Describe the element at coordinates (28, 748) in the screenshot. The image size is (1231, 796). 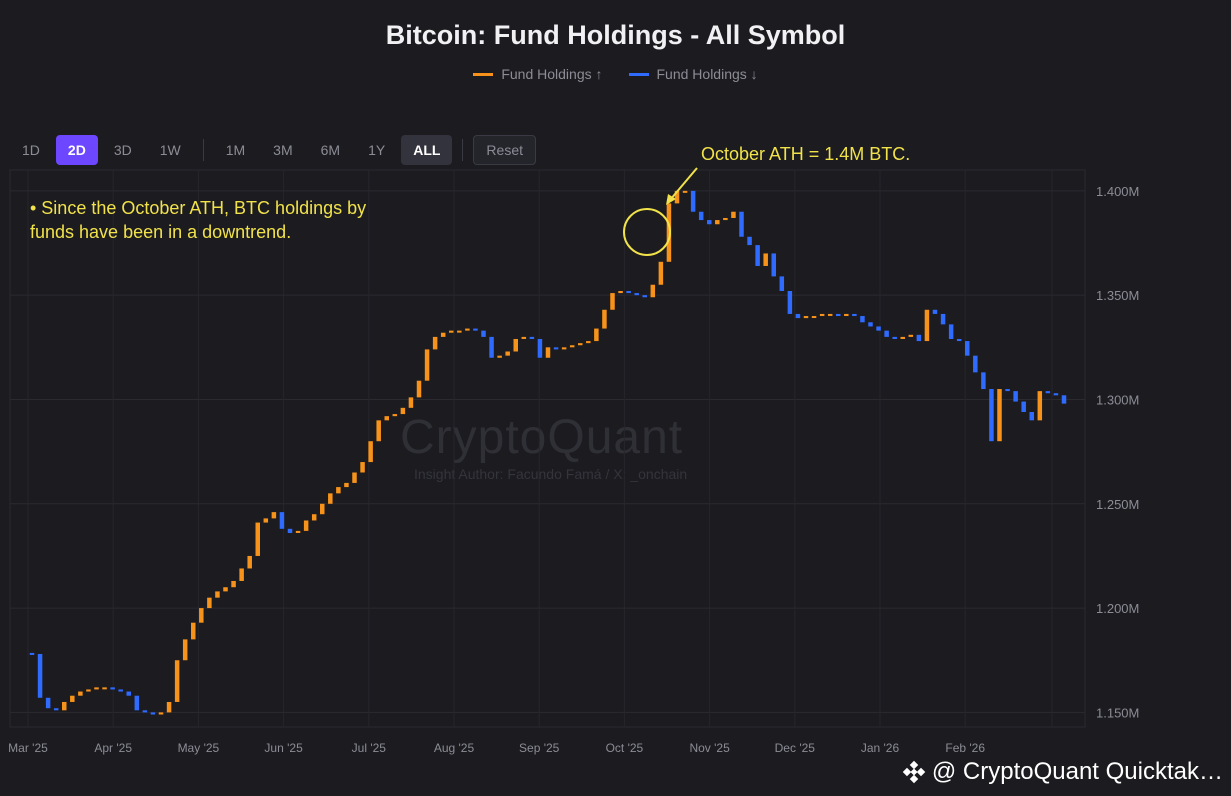
I see `x-tick-label: Mar '25` at that location.